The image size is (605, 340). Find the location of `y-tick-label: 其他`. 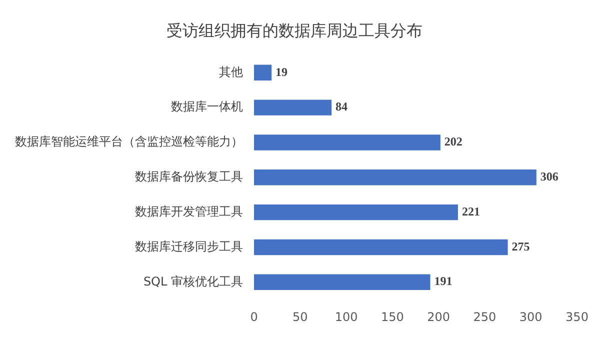

y-tick-label: 其他 is located at coordinates (231, 71).